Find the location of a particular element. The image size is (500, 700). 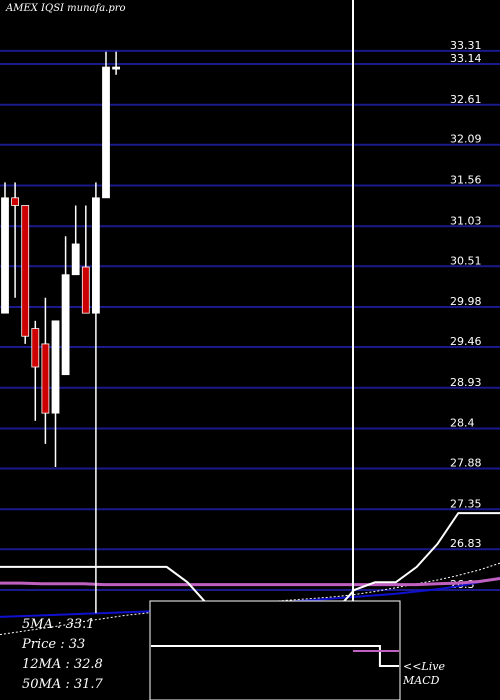

price-level-label: 29.46 is located at coordinates (466, 341).